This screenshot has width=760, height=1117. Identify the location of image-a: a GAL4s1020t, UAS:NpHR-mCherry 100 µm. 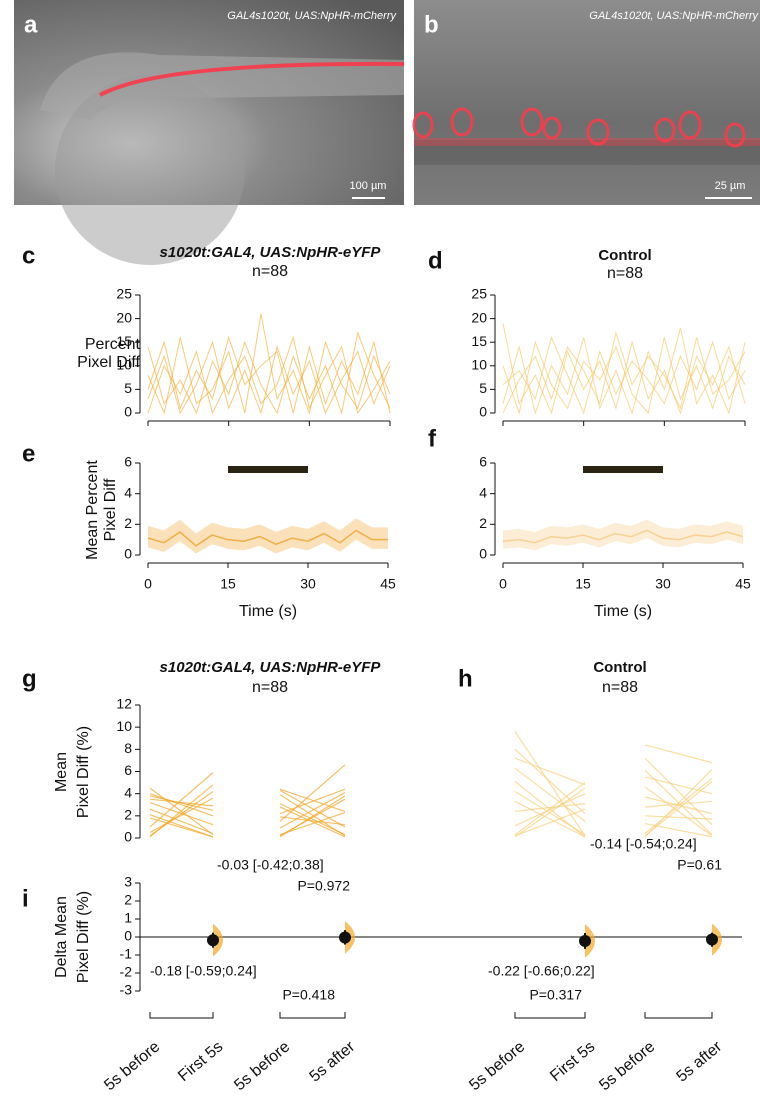
(209, 132).